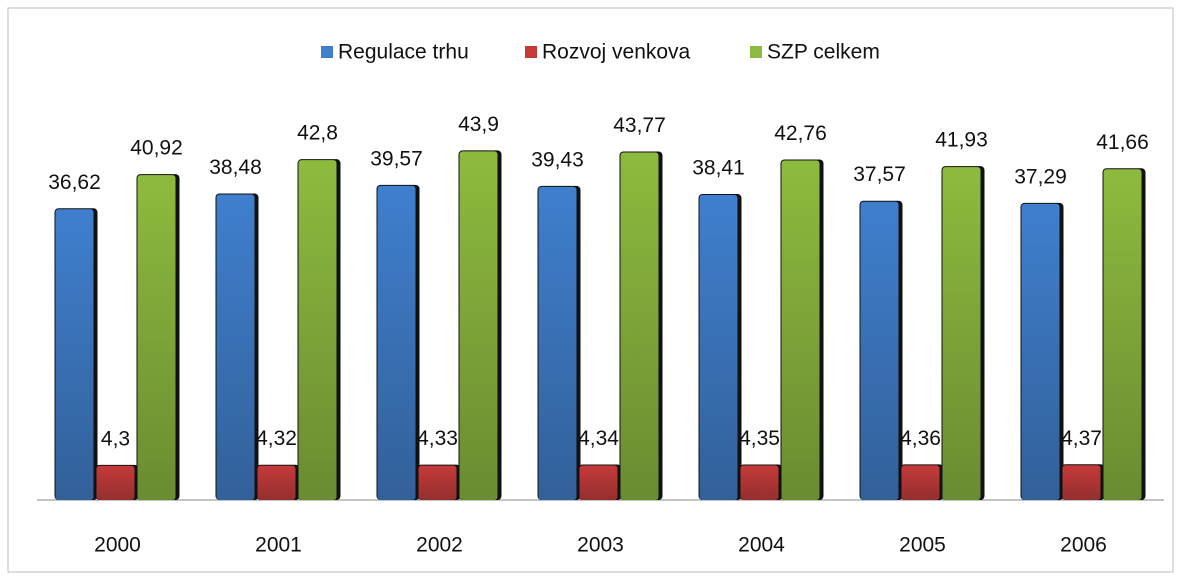 Image resolution: width=1181 pixels, height=580 pixels. Describe the element at coordinates (961, 140) in the screenshot. I see `value-label: 41,93` at that location.